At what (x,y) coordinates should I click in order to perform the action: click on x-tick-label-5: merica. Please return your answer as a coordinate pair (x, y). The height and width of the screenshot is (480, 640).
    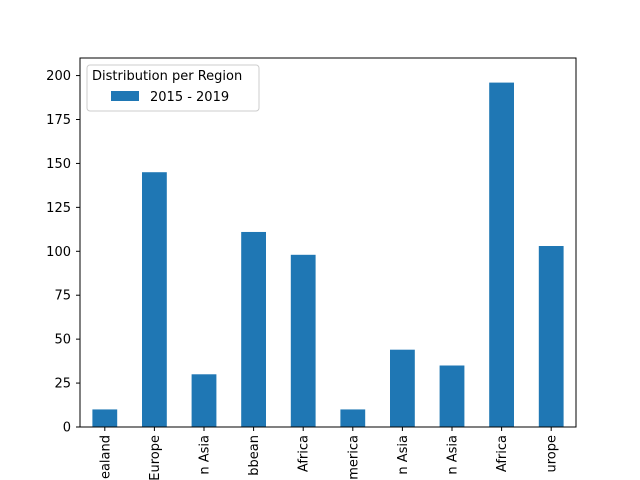
    Looking at the image, I should click on (353, 457).